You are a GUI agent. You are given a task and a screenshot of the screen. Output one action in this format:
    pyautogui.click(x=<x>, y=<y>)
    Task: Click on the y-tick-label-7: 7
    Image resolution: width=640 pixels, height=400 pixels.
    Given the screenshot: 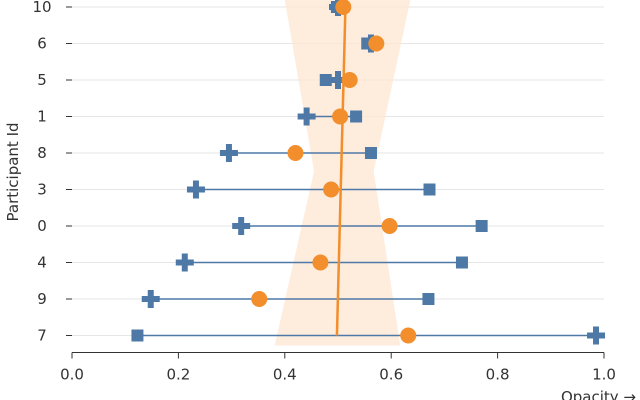 What is the action you would take?
    pyautogui.click(x=42, y=336)
    